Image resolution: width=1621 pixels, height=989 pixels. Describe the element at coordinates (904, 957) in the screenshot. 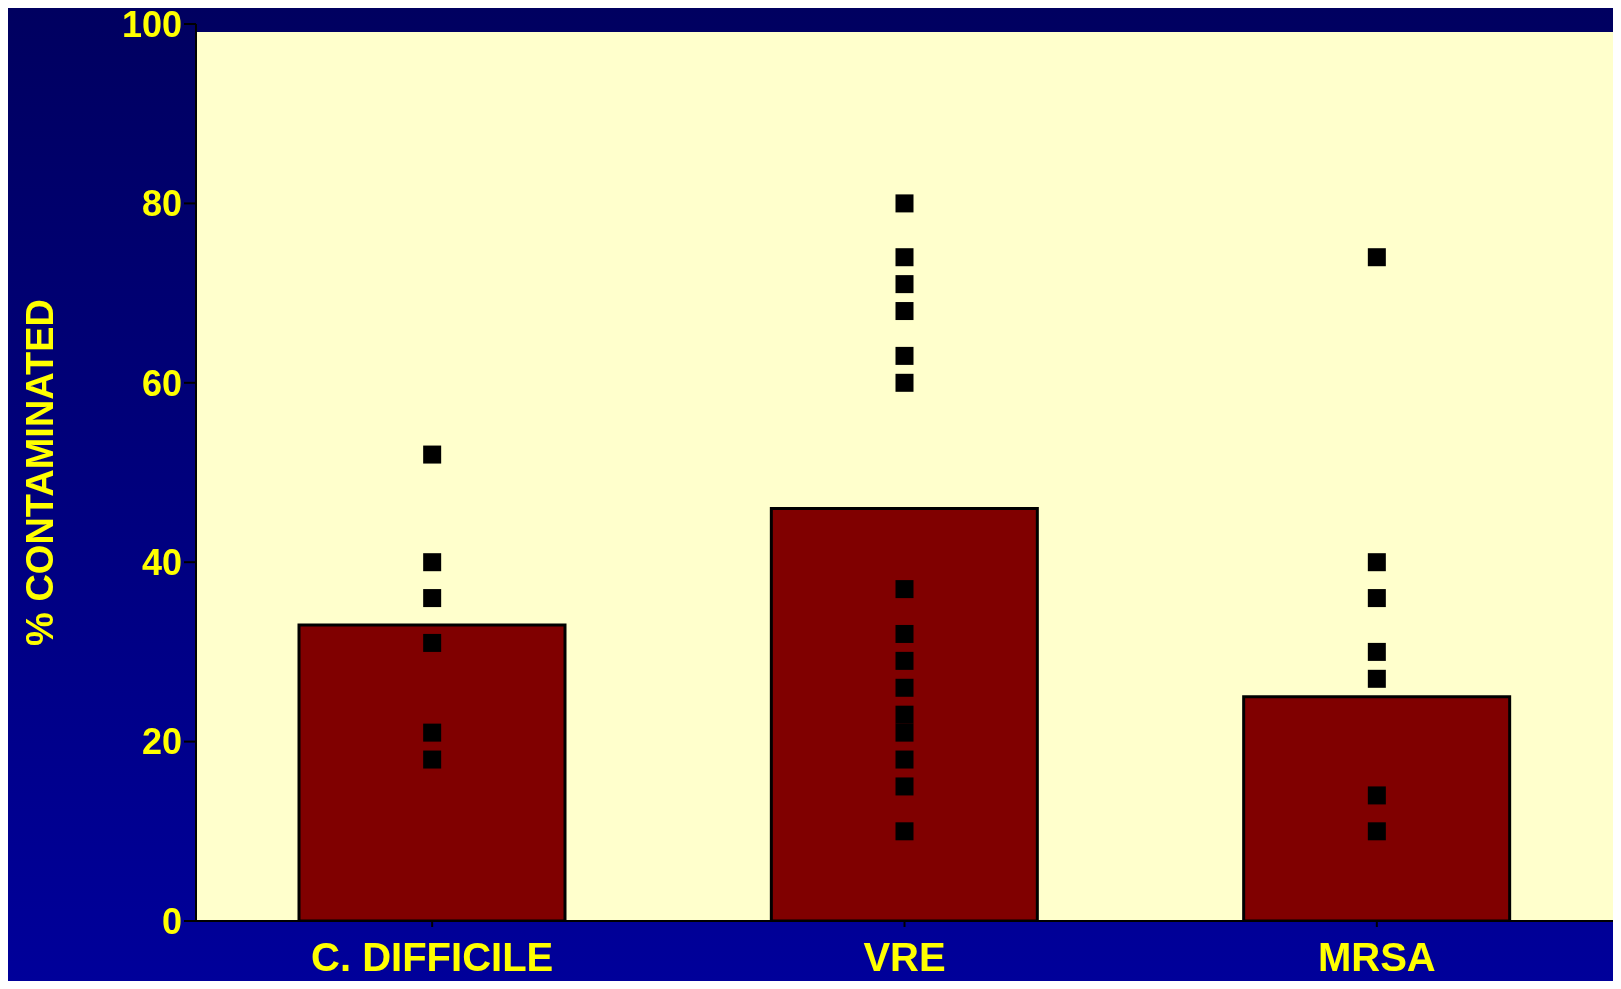

I see `x-tick-label: VRE` at that location.